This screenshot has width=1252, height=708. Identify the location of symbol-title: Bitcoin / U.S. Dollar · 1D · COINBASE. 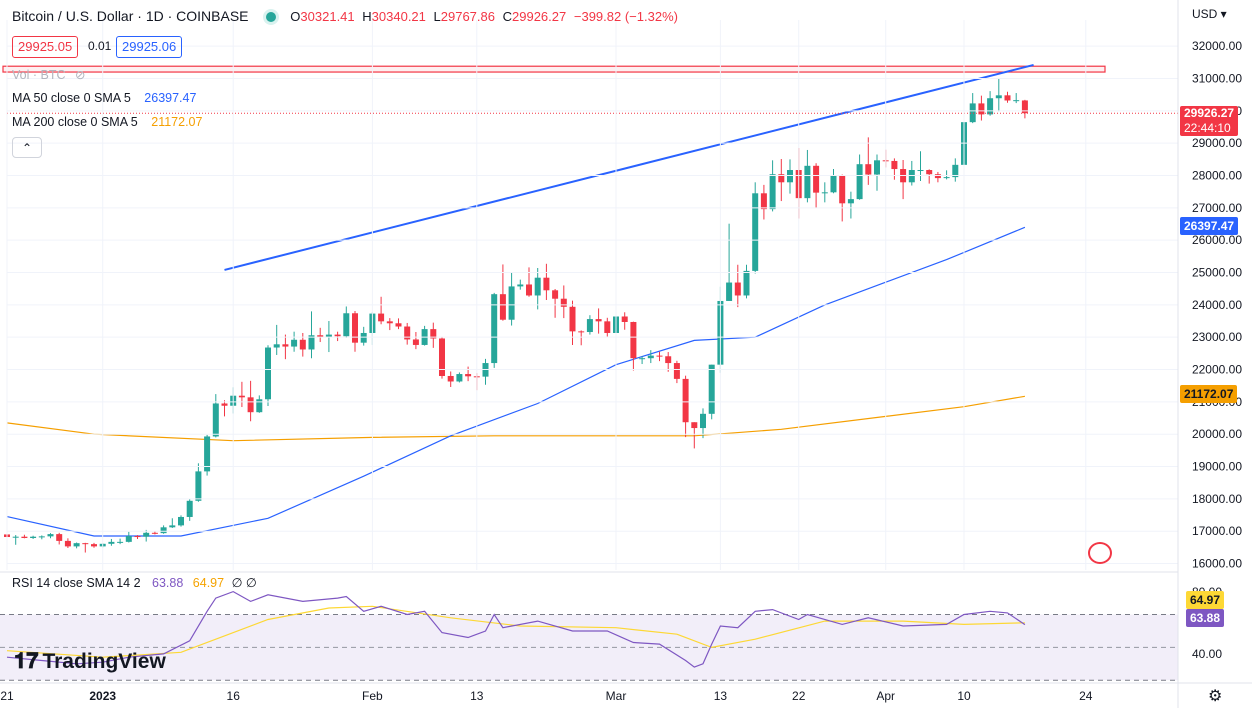
(130, 16).